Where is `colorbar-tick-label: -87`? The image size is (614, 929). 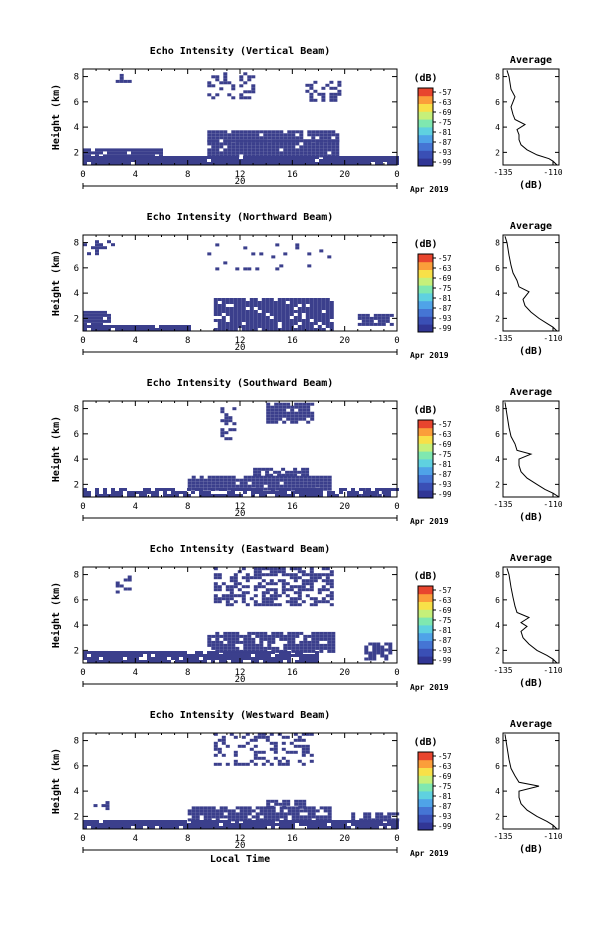
colorbar-tick-label: -87 is located at coordinates (445, 308).